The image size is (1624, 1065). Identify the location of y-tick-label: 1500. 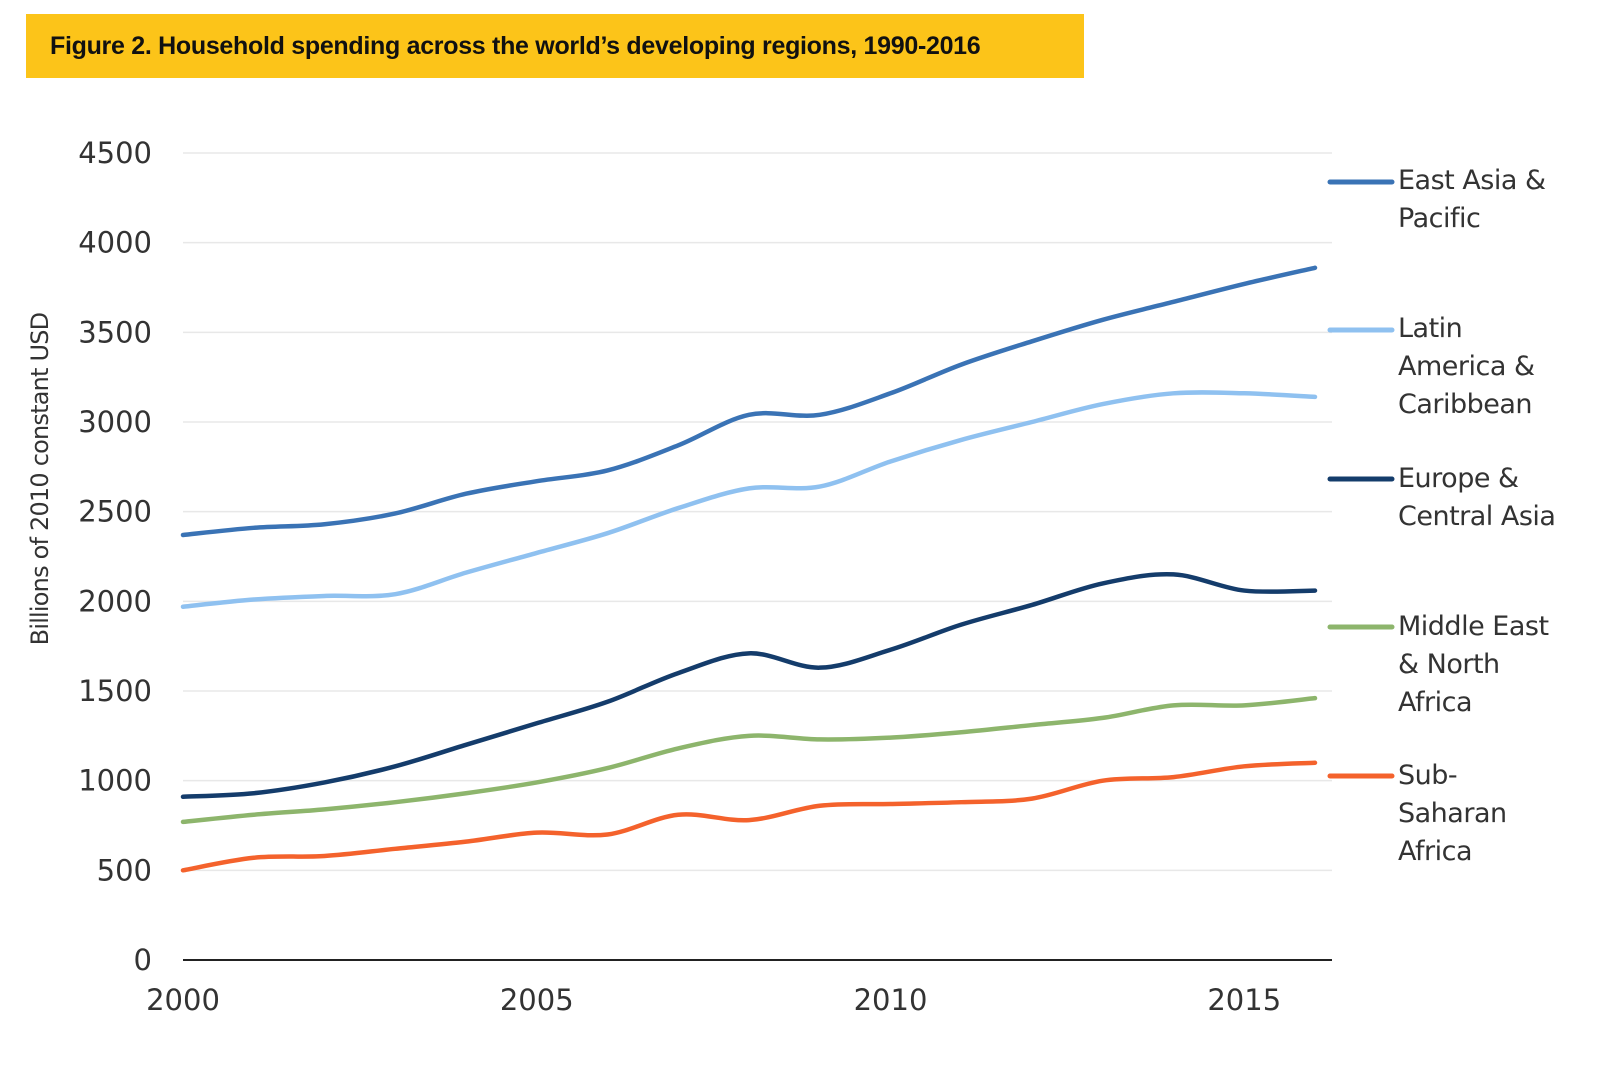
(115, 691).